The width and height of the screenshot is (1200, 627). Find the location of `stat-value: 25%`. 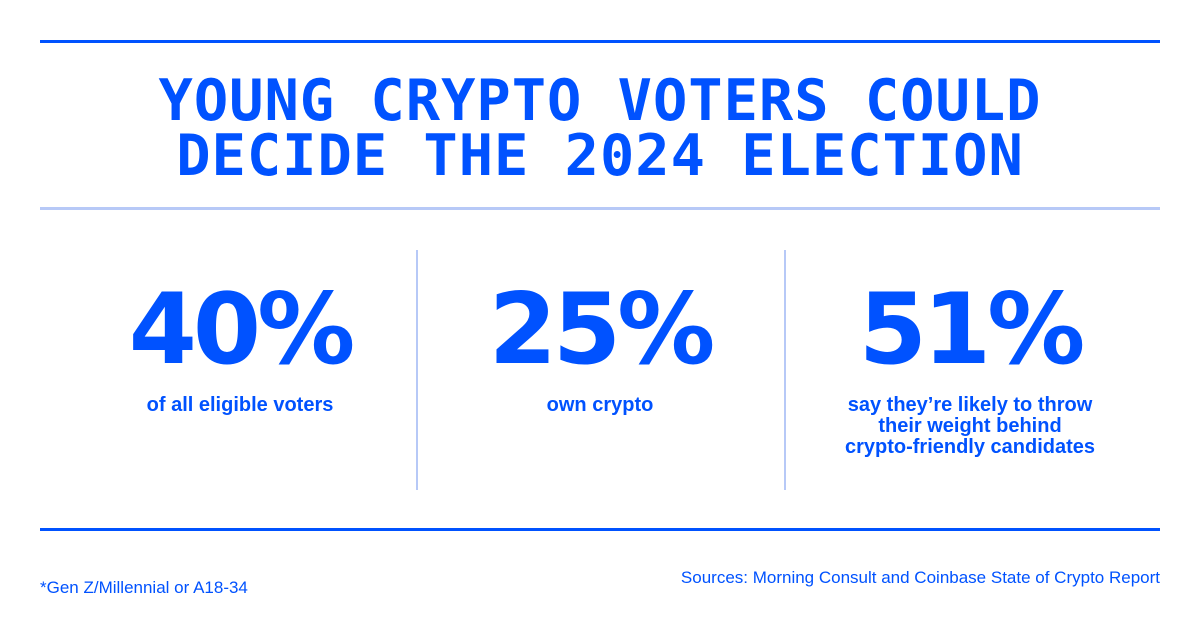

stat-value: 25% is located at coordinates (602, 330).